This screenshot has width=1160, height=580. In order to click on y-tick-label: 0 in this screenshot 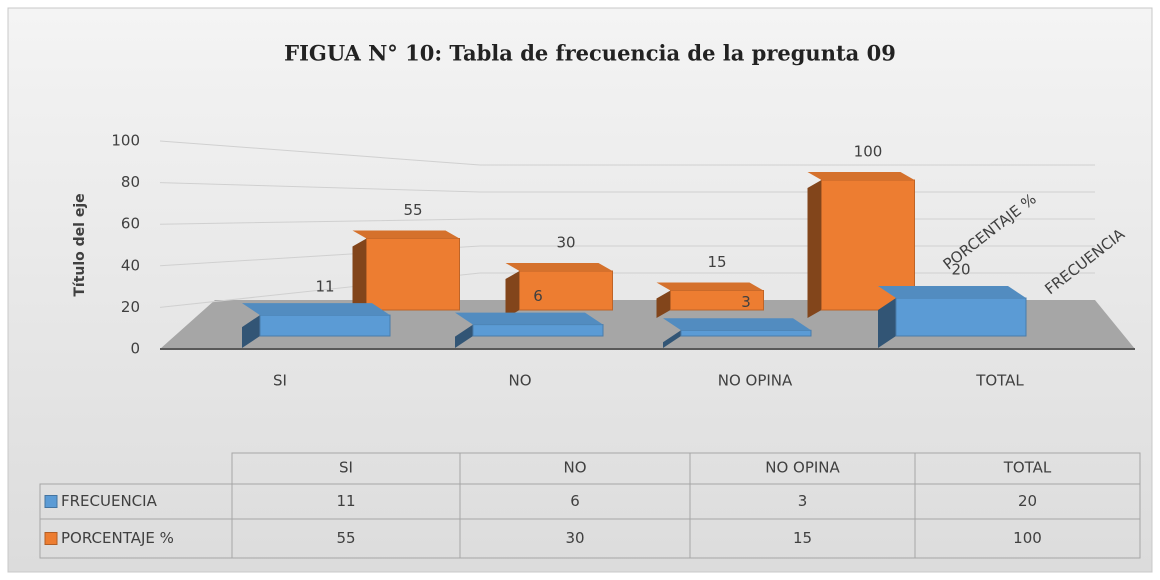, I will do `click(135, 349)`.